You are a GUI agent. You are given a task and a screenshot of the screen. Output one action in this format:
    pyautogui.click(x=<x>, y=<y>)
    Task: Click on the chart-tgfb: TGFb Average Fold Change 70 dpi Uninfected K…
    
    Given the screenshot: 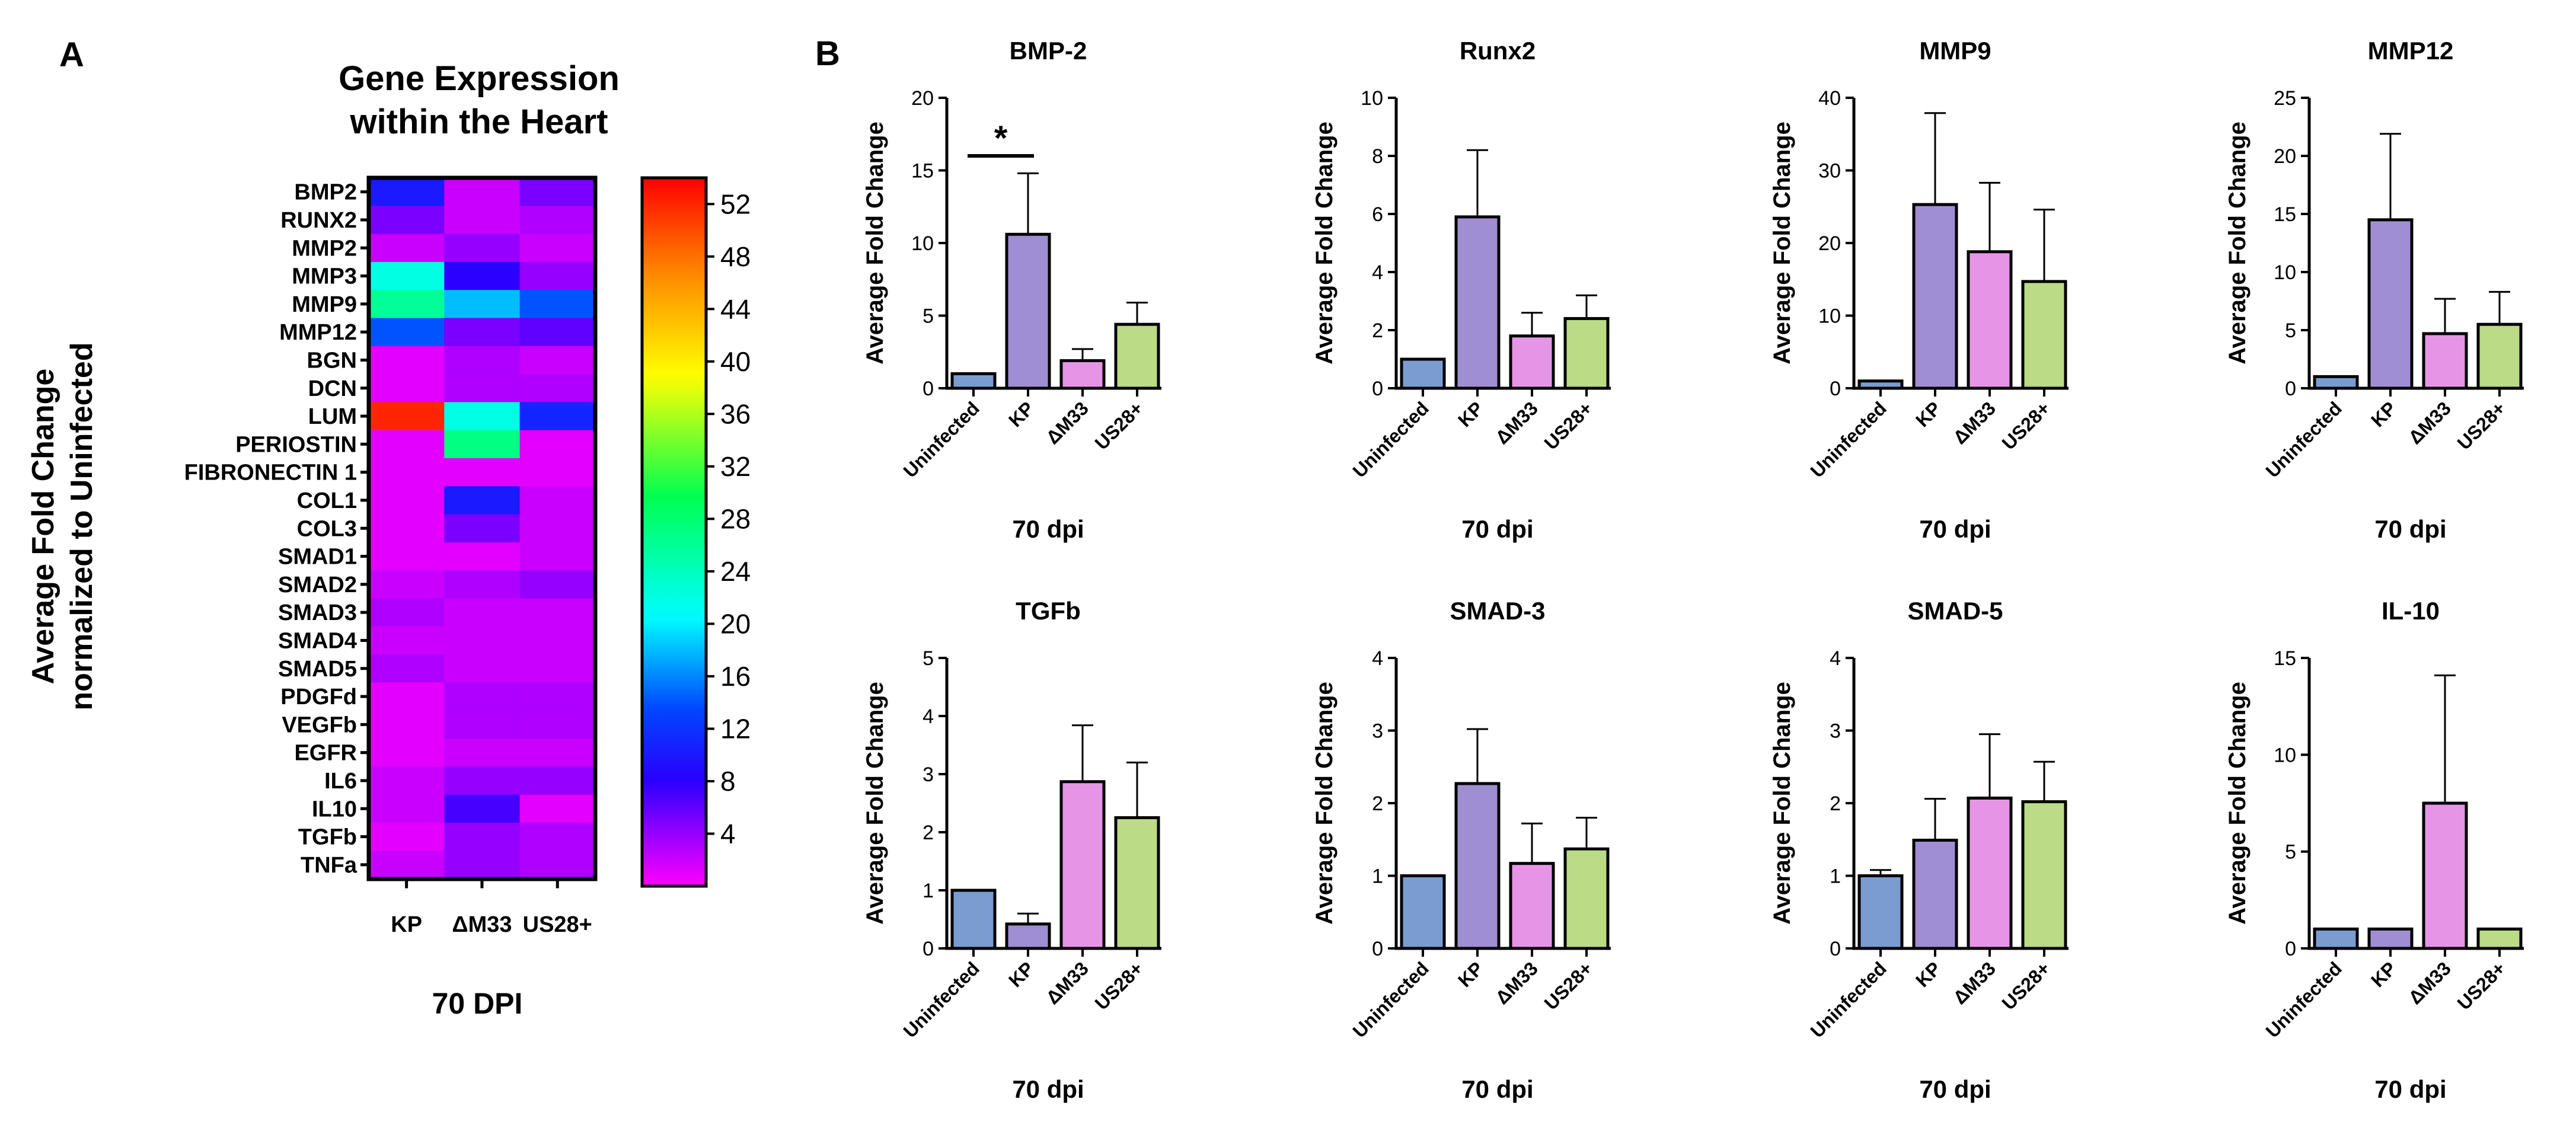 What is the action you would take?
    pyautogui.click(x=1011, y=850)
    